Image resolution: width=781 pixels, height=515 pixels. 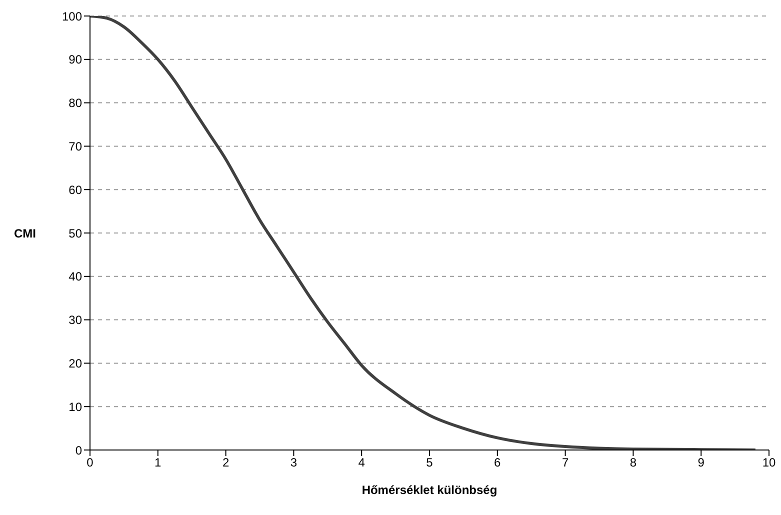 What do you see at coordinates (75, 233) in the screenshot?
I see `y-tick-label: 50` at bounding box center [75, 233].